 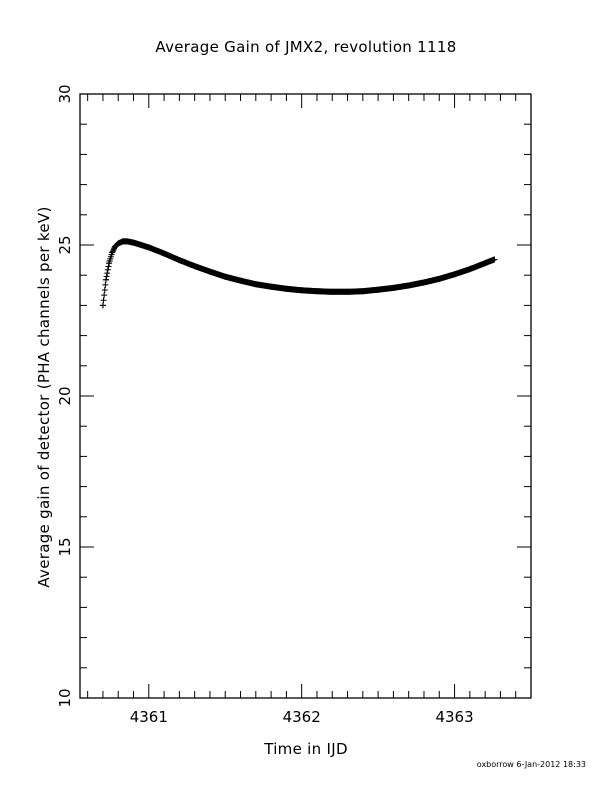 I want to click on y-tick-label: 20, so click(x=65, y=395).